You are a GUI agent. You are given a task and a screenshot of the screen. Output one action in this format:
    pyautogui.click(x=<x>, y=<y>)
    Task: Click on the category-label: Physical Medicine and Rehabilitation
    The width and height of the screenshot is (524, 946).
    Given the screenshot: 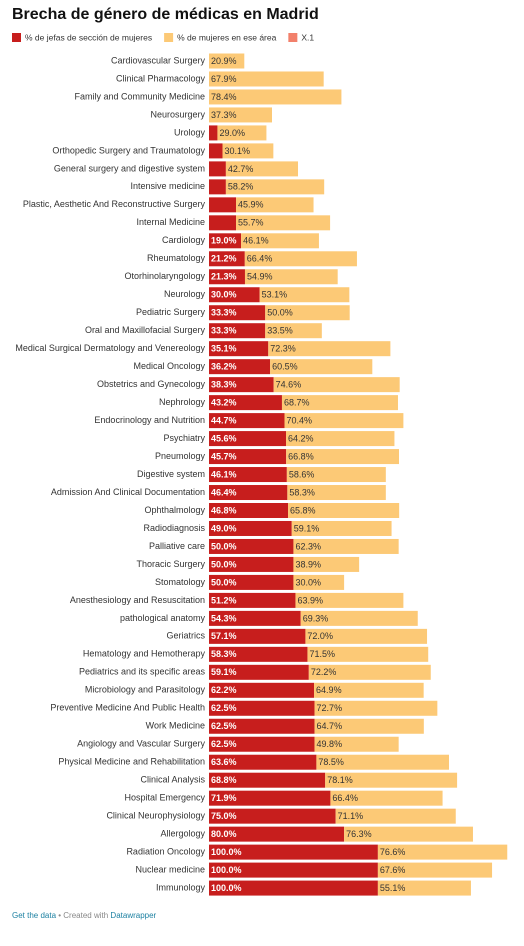 What is the action you would take?
    pyautogui.click(x=131, y=762)
    